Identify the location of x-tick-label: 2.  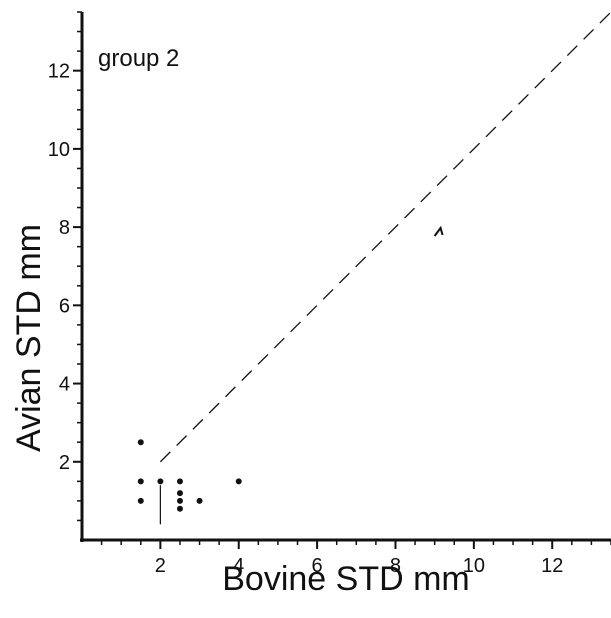
(160, 566).